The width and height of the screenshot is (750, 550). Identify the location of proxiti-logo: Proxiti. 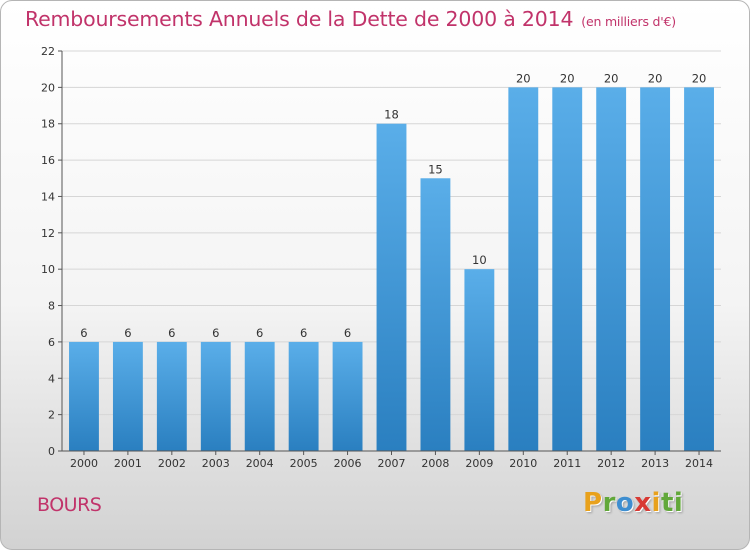
(633, 503).